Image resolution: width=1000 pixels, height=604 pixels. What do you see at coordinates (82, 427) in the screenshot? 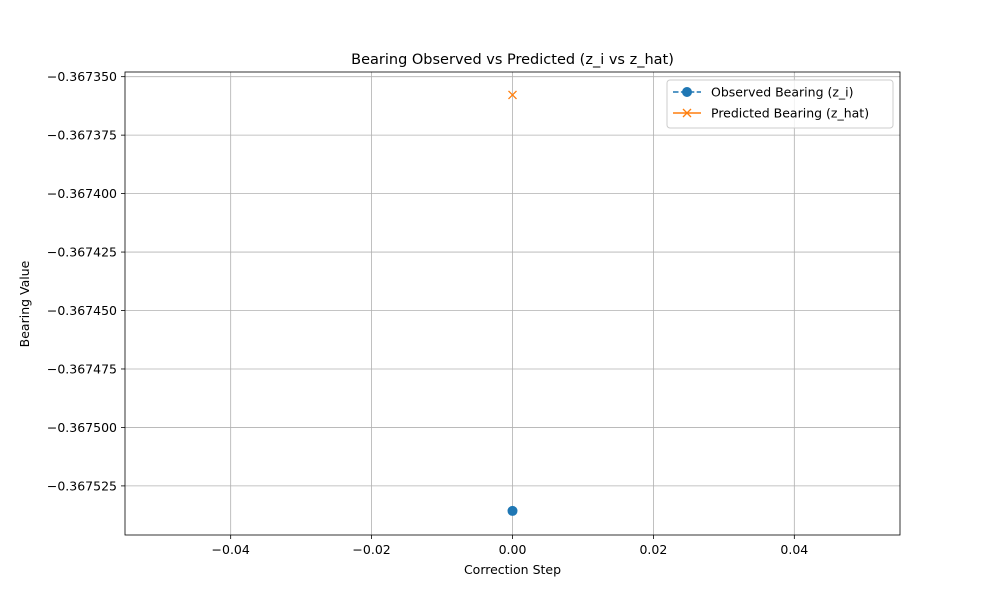
I see `y-tick-label: −0.367500` at bounding box center [82, 427].